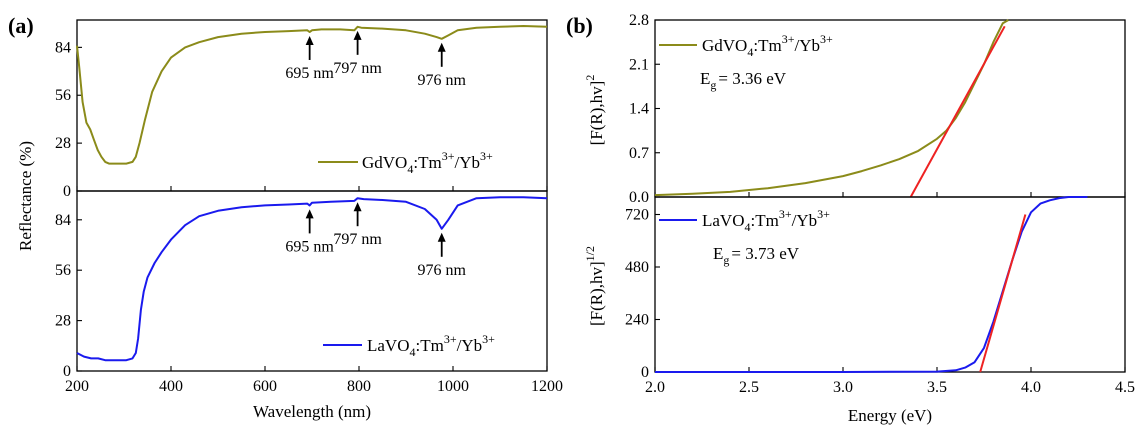 Image resolution: width=1141 pixels, height=426 pixels. Describe the element at coordinates (579, 25) in the screenshot. I see `panel-b-label: (b)` at that location.